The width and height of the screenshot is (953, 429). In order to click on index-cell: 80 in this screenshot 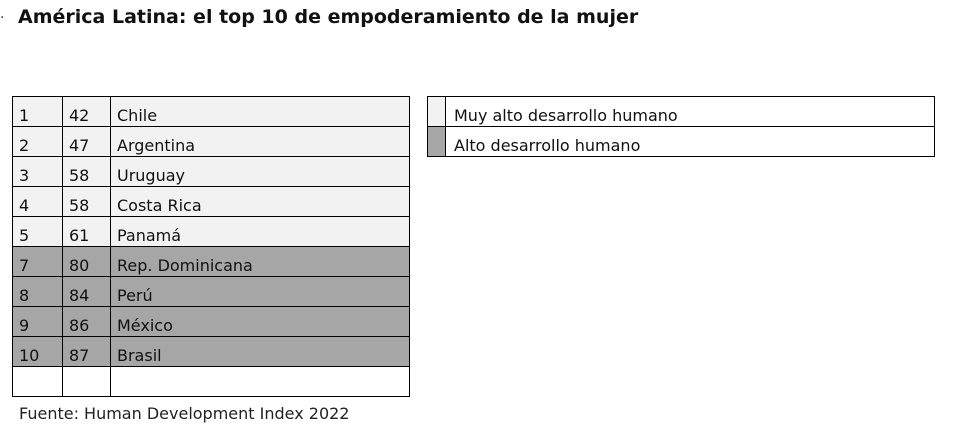, I will do `click(86, 261)`.